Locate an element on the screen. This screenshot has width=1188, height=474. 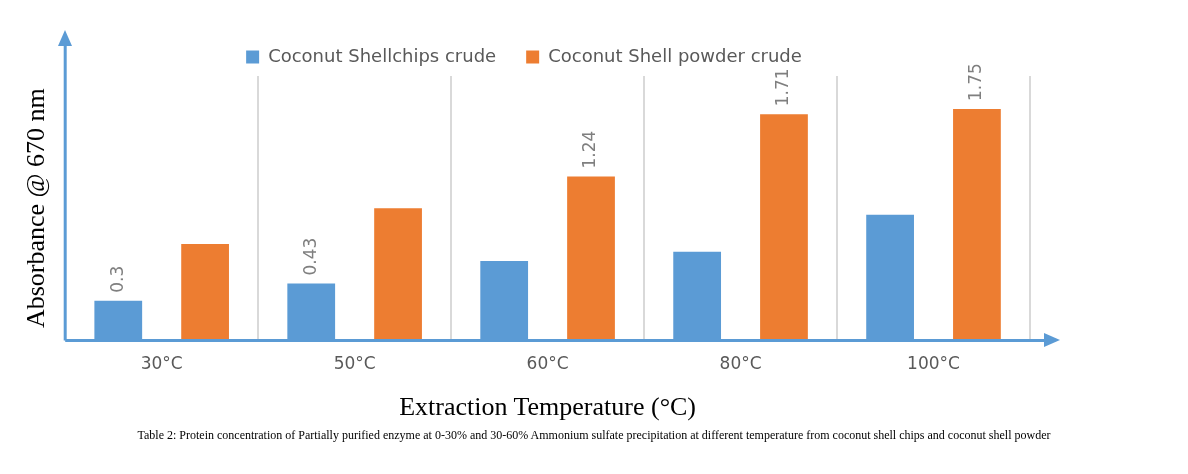
x-tick-label: 30°C is located at coordinates (161, 363).